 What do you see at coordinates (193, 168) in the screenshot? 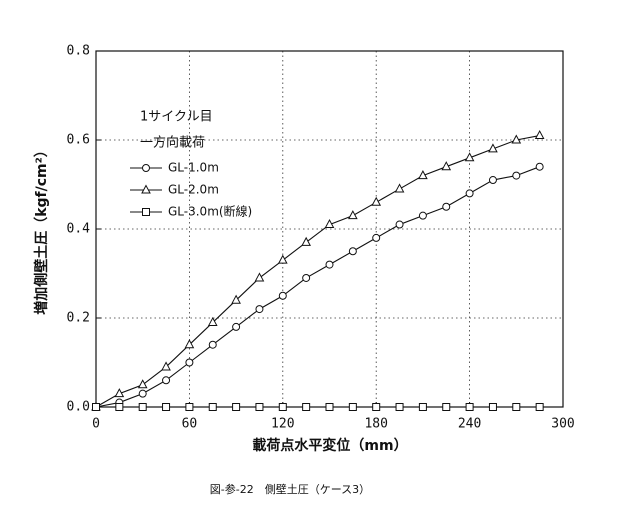
I see `legend-label: GL-1.0m` at bounding box center [193, 168].